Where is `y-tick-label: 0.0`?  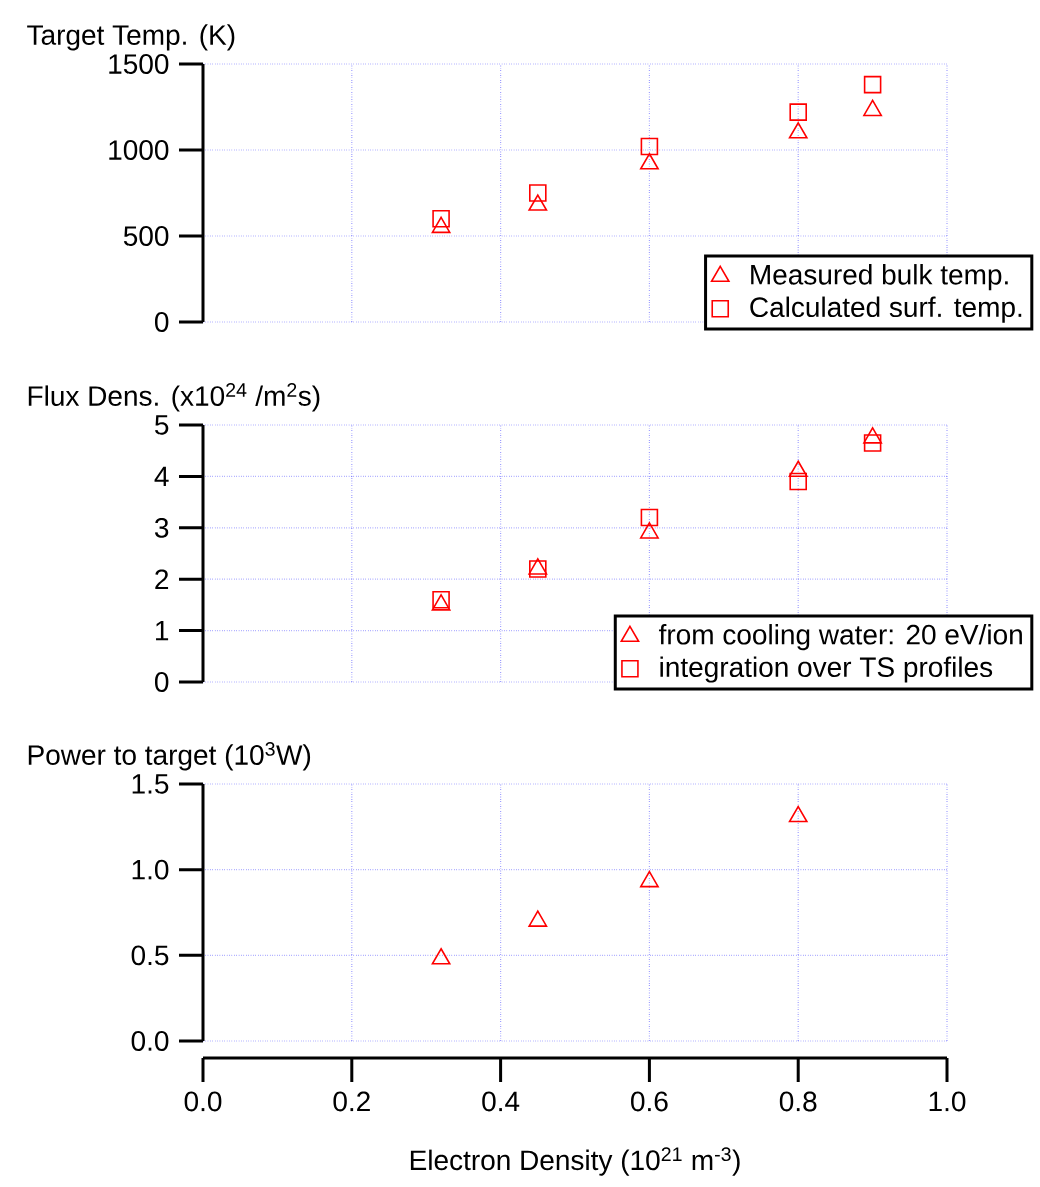
y-tick-label: 0.0 is located at coordinates (150, 1041).